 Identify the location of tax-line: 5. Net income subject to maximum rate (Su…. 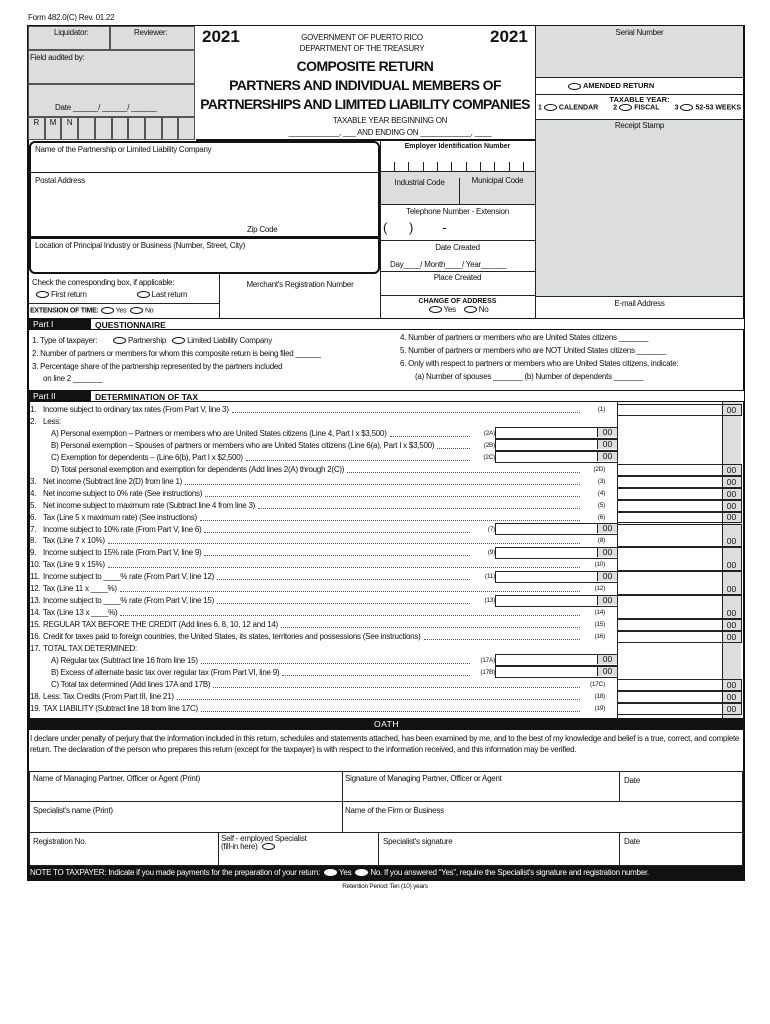
(317, 505).